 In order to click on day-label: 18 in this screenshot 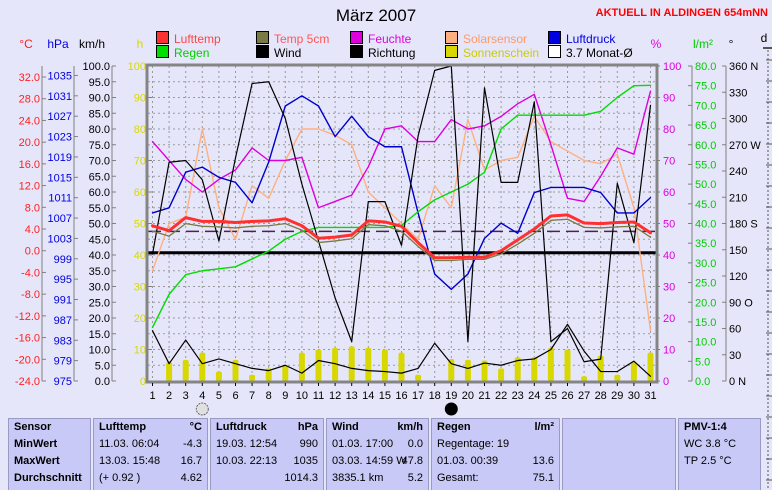, I will do `click(435, 396)`.